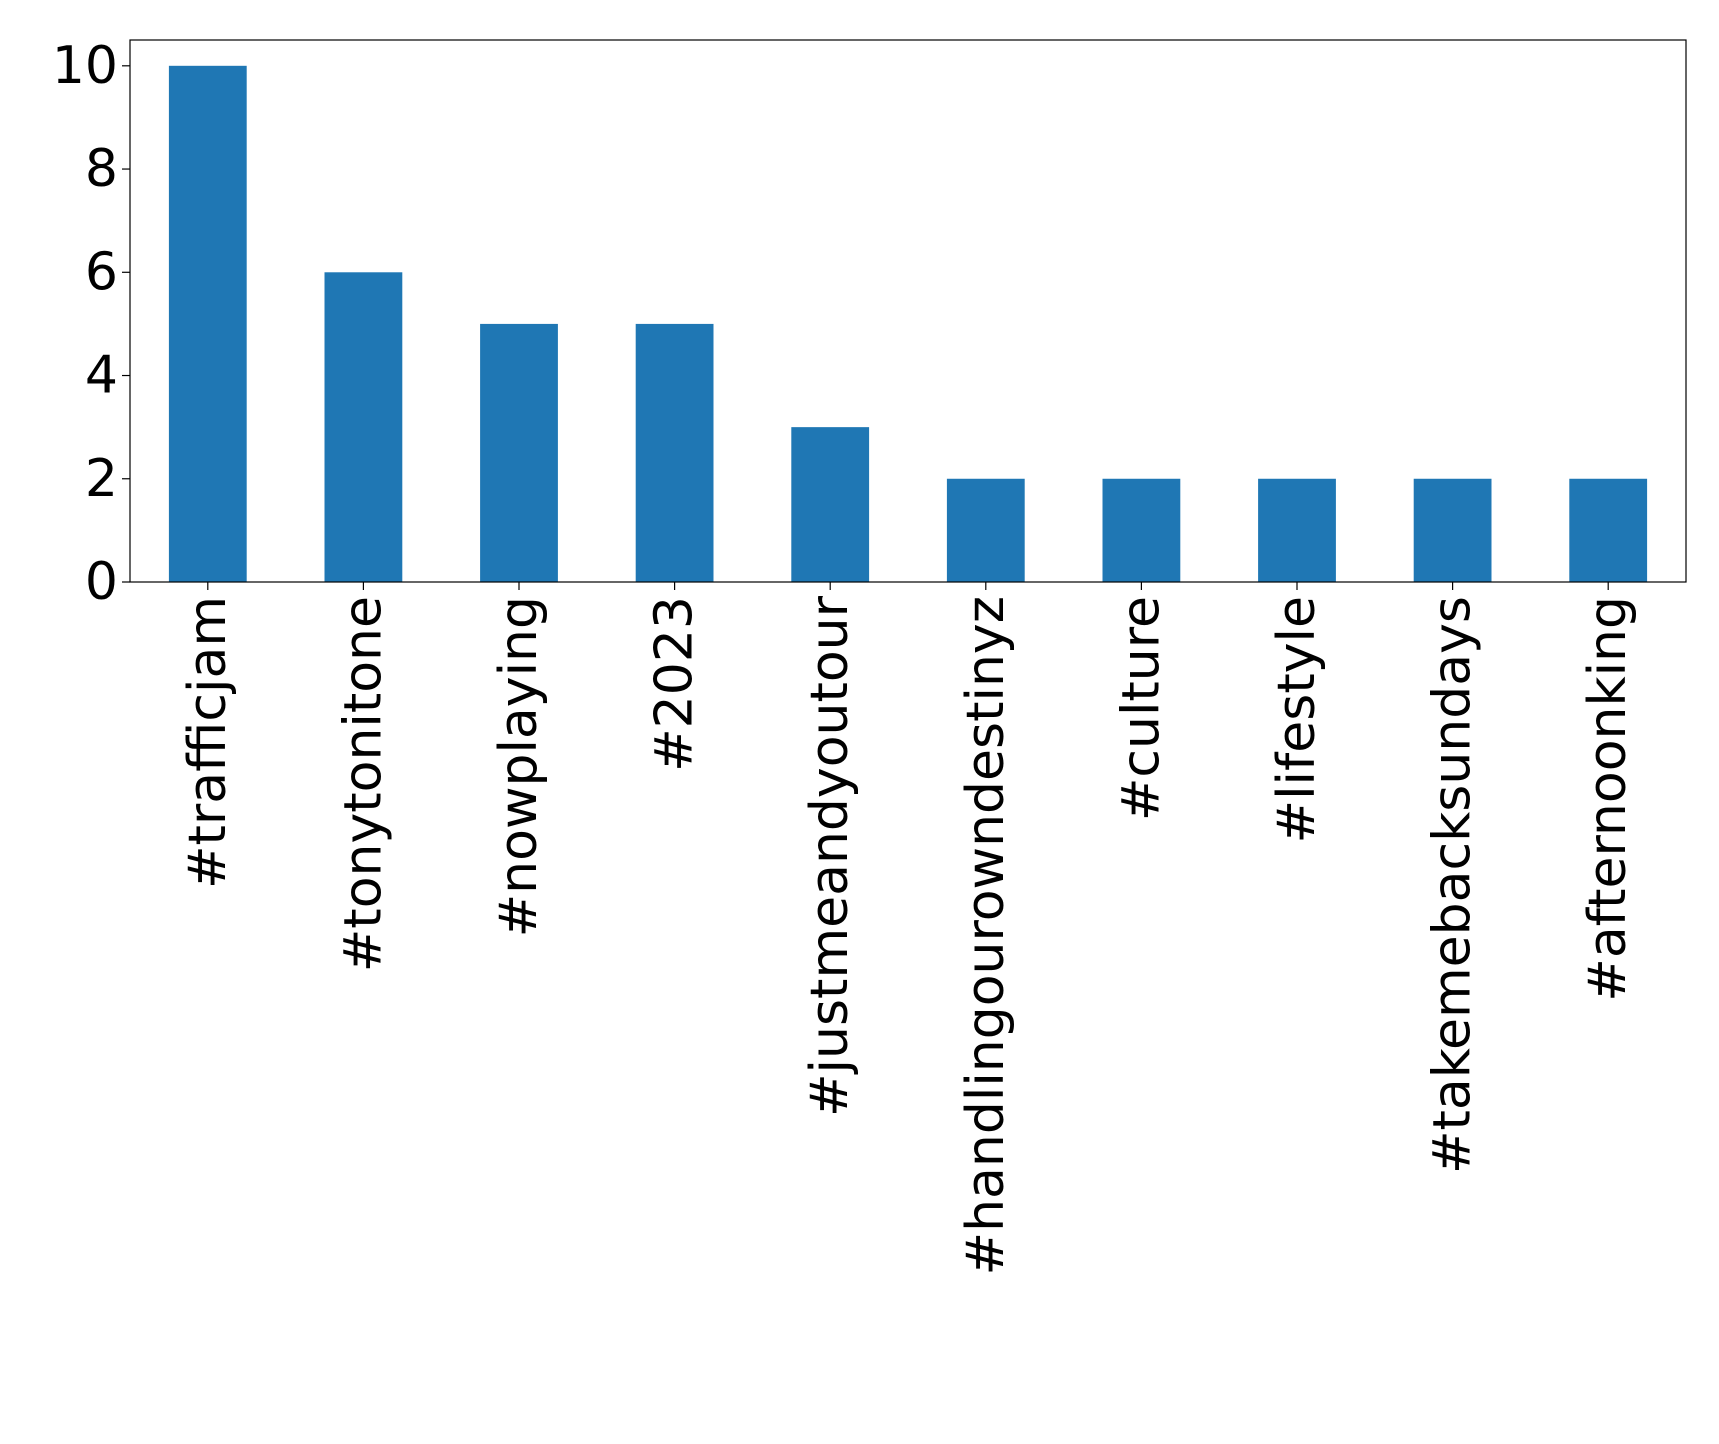 This screenshot has height=1444, width=1719. Describe the element at coordinates (1297, 719) in the screenshot. I see `x-tick-label: #lifestyle` at that location.